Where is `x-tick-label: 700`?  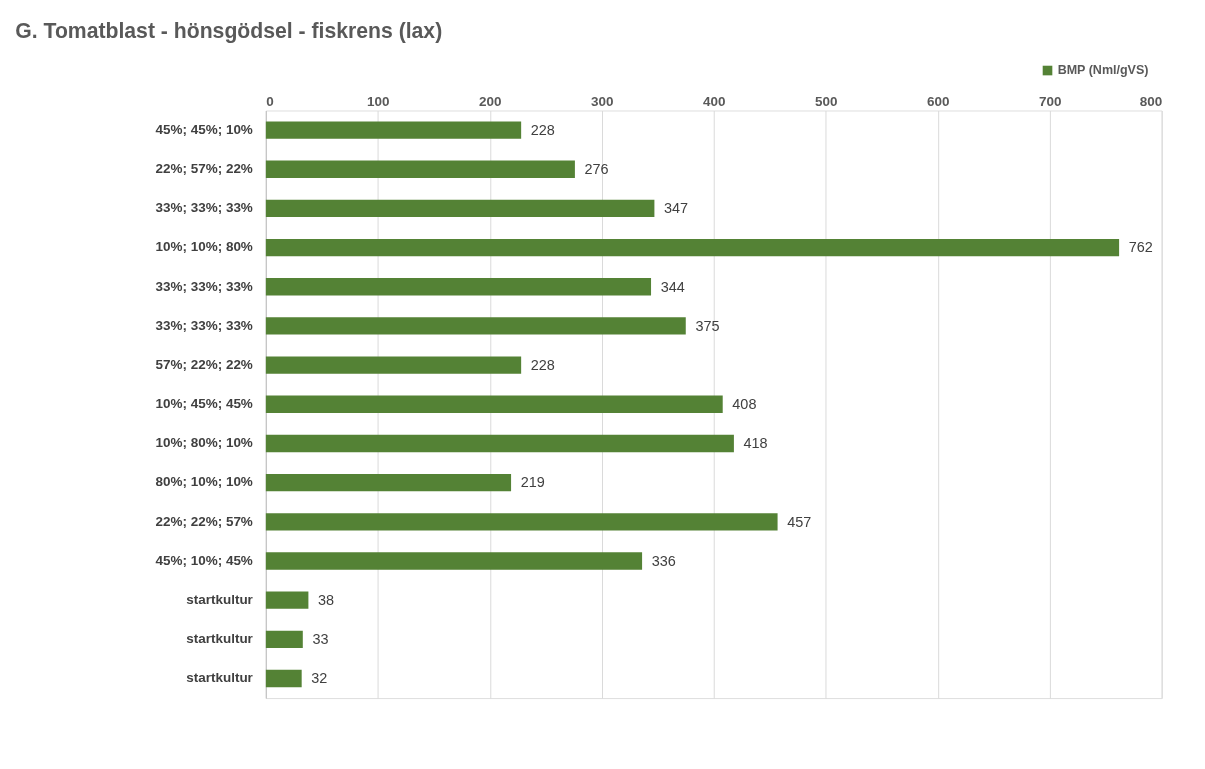 x-tick-label: 700 is located at coordinates (1050, 102).